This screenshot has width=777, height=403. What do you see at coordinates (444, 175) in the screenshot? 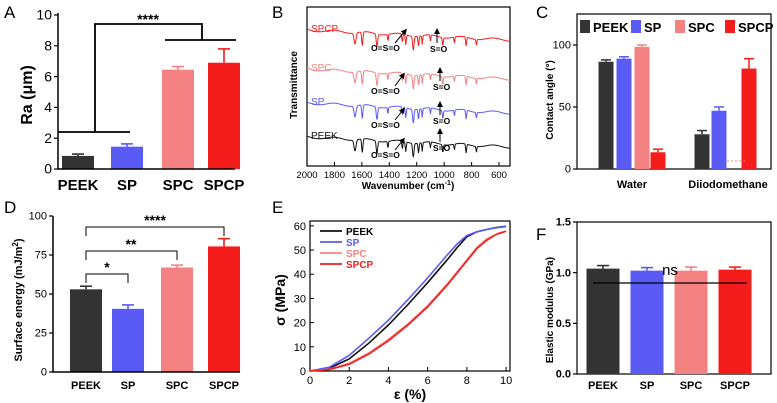
I see `x-tick-label: 1000` at bounding box center [444, 175].